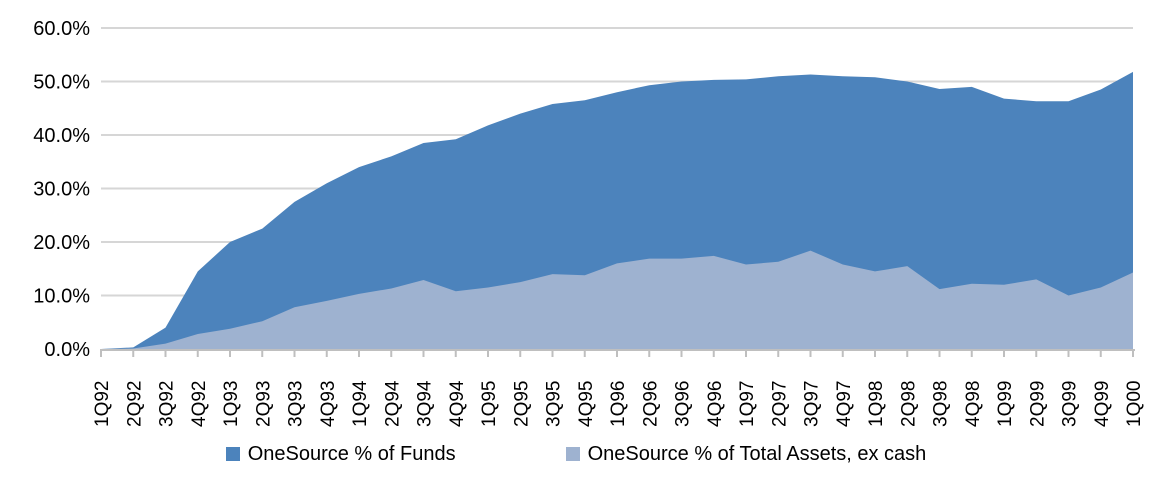 Image resolution: width=1152 pixels, height=496 pixels. I want to click on legend-item-assets: OneSource % of Total Assets, ex cash, so click(746, 454).